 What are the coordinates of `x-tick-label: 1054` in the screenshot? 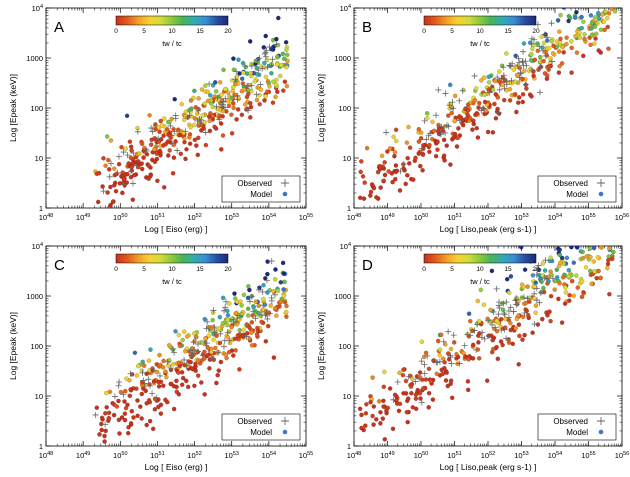 It's located at (555, 217).